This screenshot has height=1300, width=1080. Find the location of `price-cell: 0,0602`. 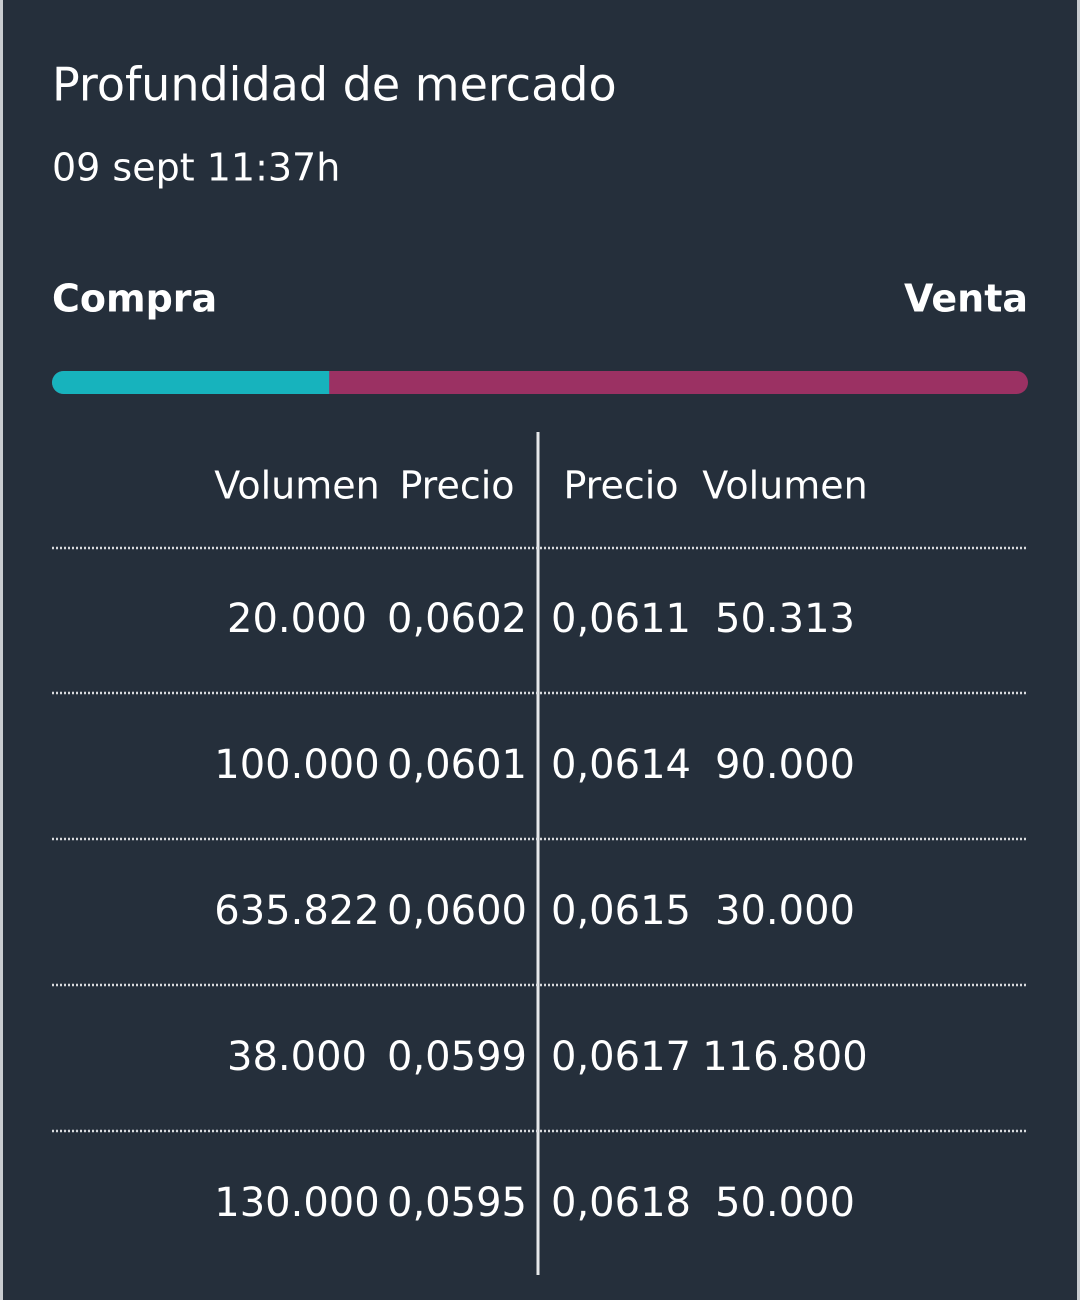

price-cell: 0,0602 is located at coordinates (457, 619).